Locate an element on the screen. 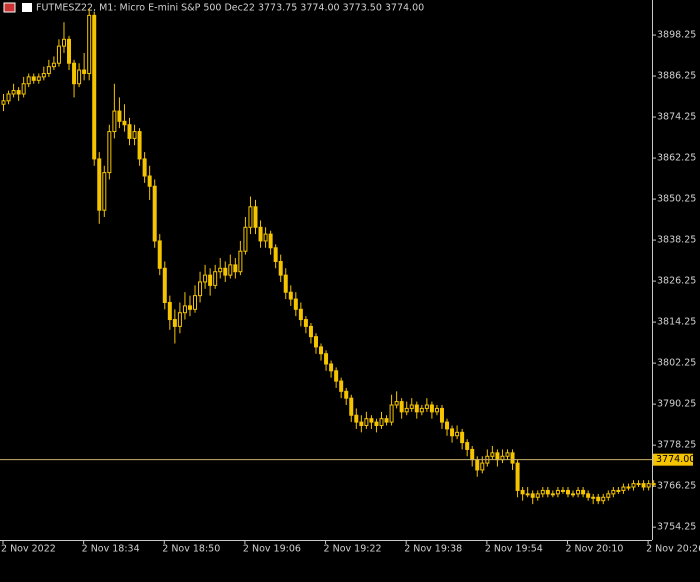  y-tick-label: 3850.25 is located at coordinates (676, 199).